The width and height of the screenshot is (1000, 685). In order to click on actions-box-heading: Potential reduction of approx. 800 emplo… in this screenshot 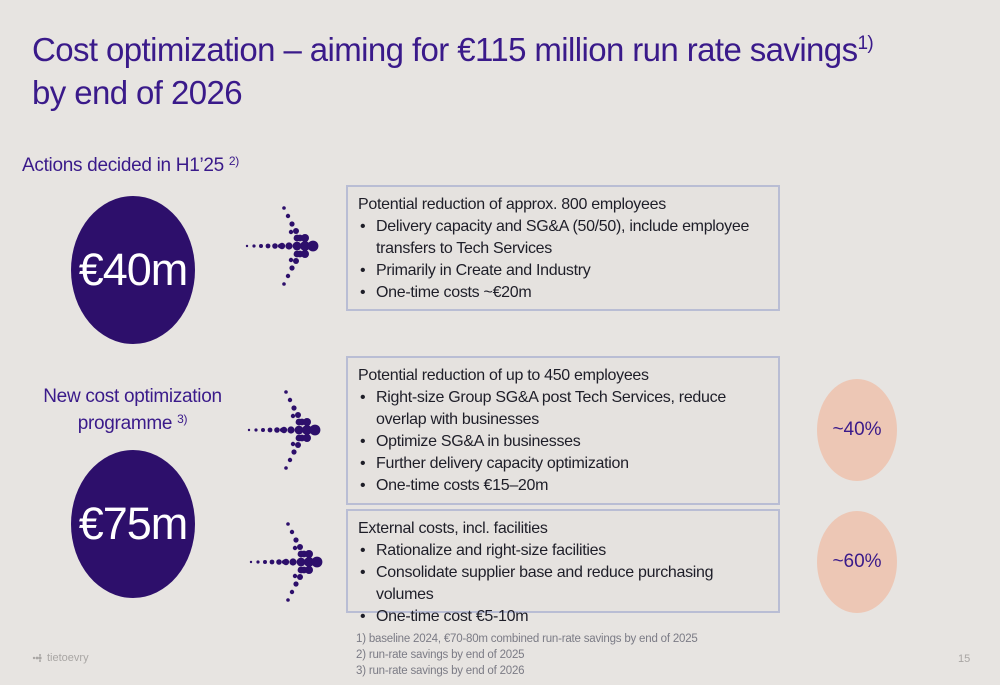, I will do `click(512, 204)`.